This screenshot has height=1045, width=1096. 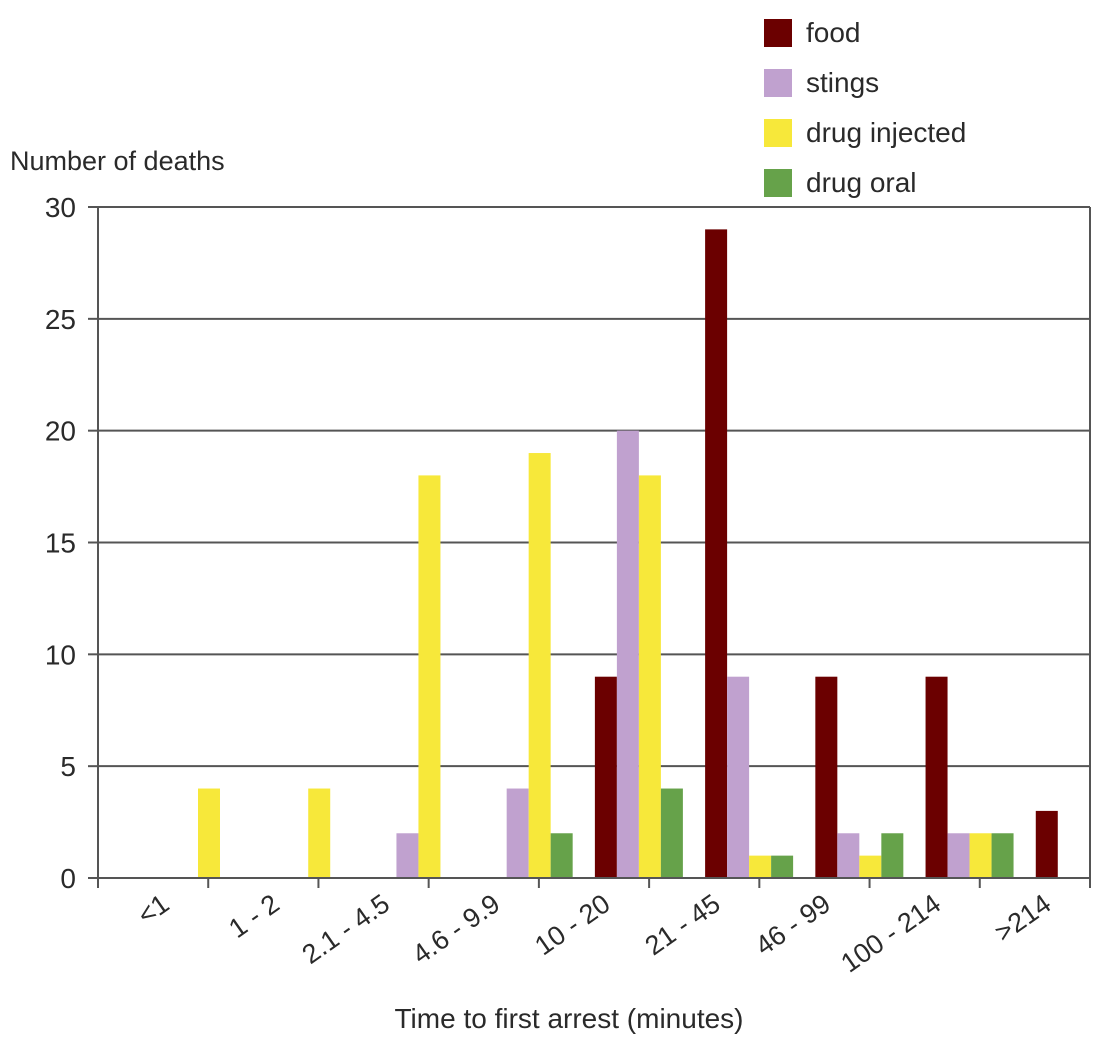 What do you see at coordinates (253, 916) in the screenshot?
I see `x-tick-label: 1 - 2` at bounding box center [253, 916].